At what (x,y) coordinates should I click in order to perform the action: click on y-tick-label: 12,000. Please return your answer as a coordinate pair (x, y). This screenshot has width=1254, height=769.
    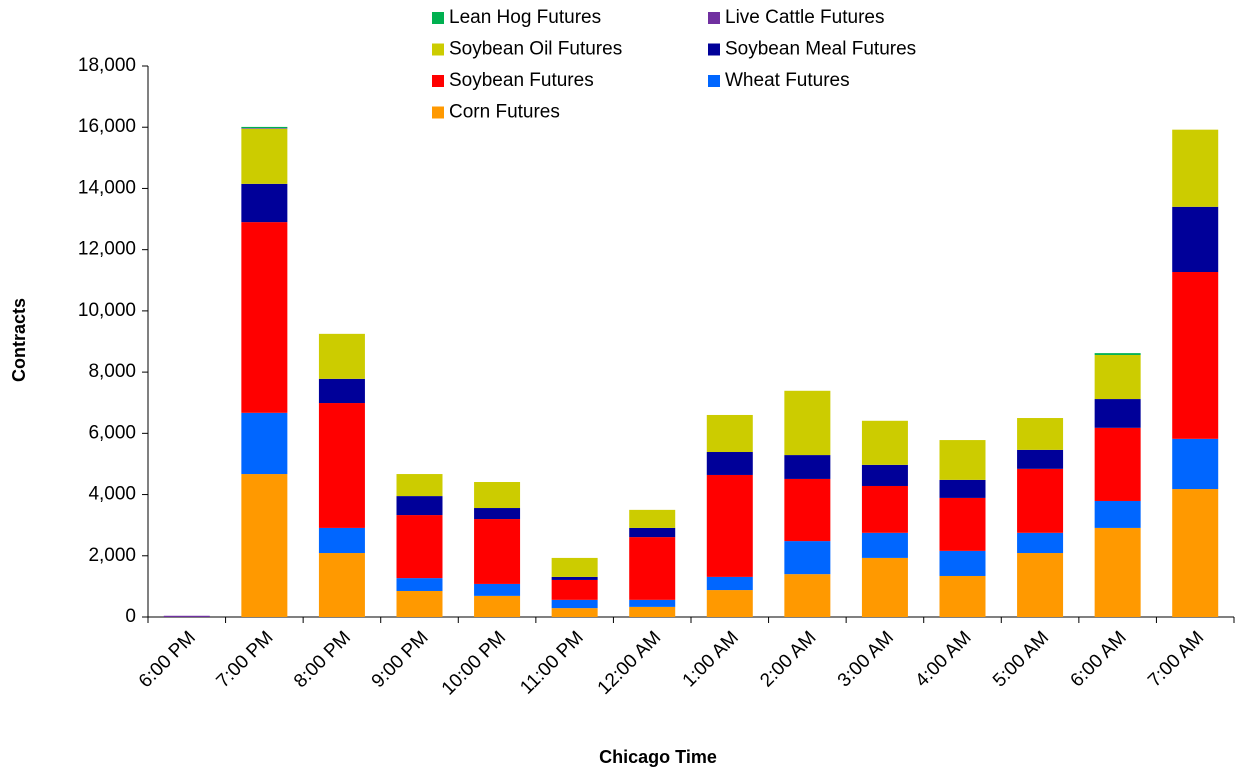
    Looking at the image, I should click on (107, 249).